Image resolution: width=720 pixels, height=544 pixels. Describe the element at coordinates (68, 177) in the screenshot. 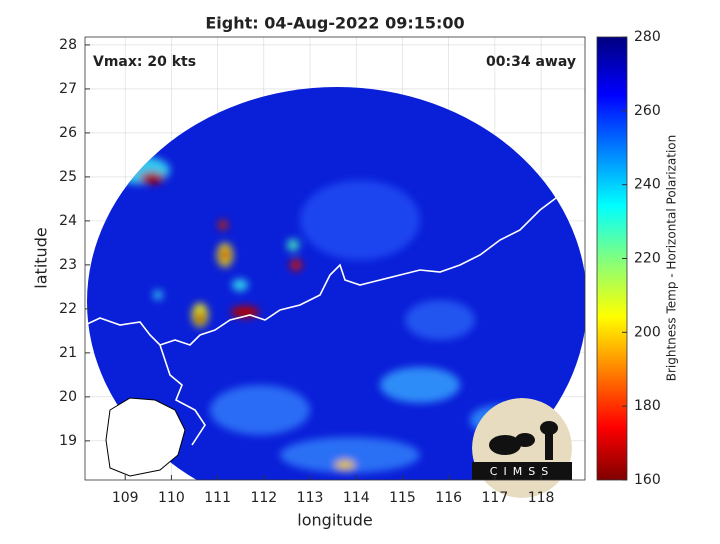

I see `y-tick-label: 25` at that location.